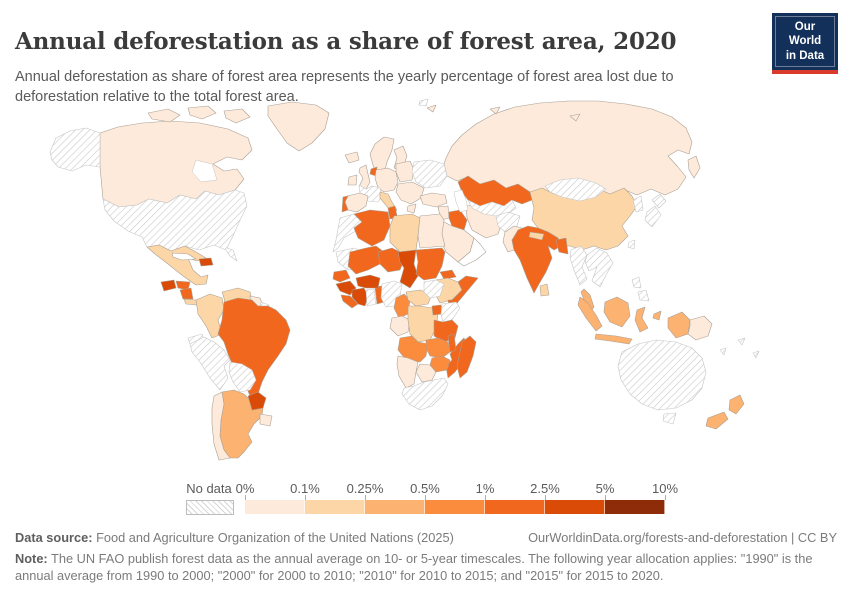 This screenshot has width=850, height=600. Describe the element at coordinates (413, 349) in the screenshot. I see `country-angola` at that location.